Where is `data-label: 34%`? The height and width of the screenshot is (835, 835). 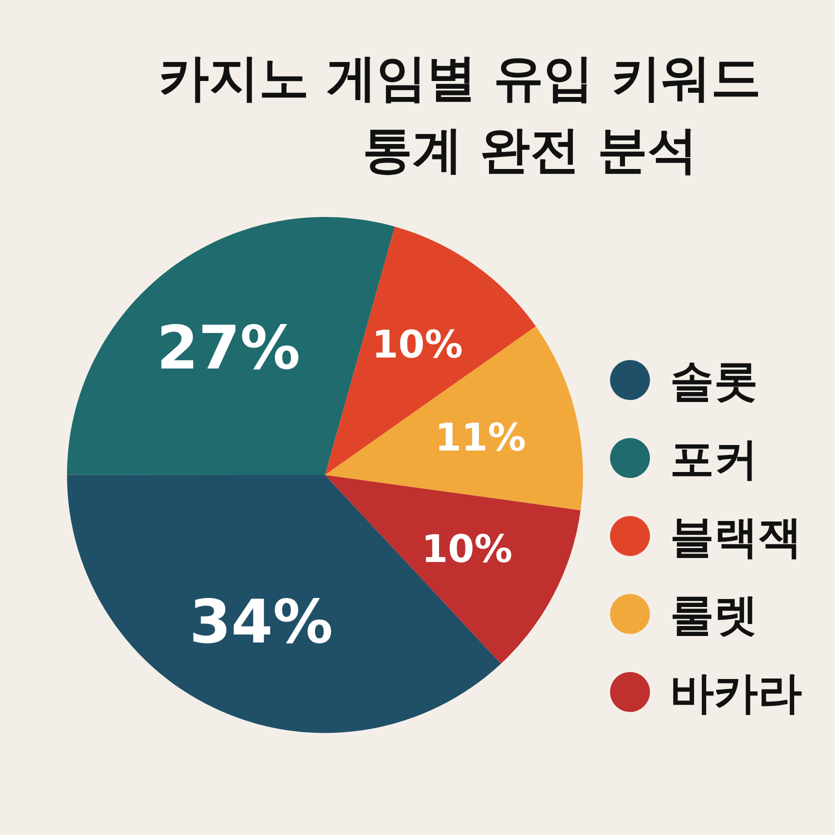
data-label: 34% is located at coordinates (261, 623).